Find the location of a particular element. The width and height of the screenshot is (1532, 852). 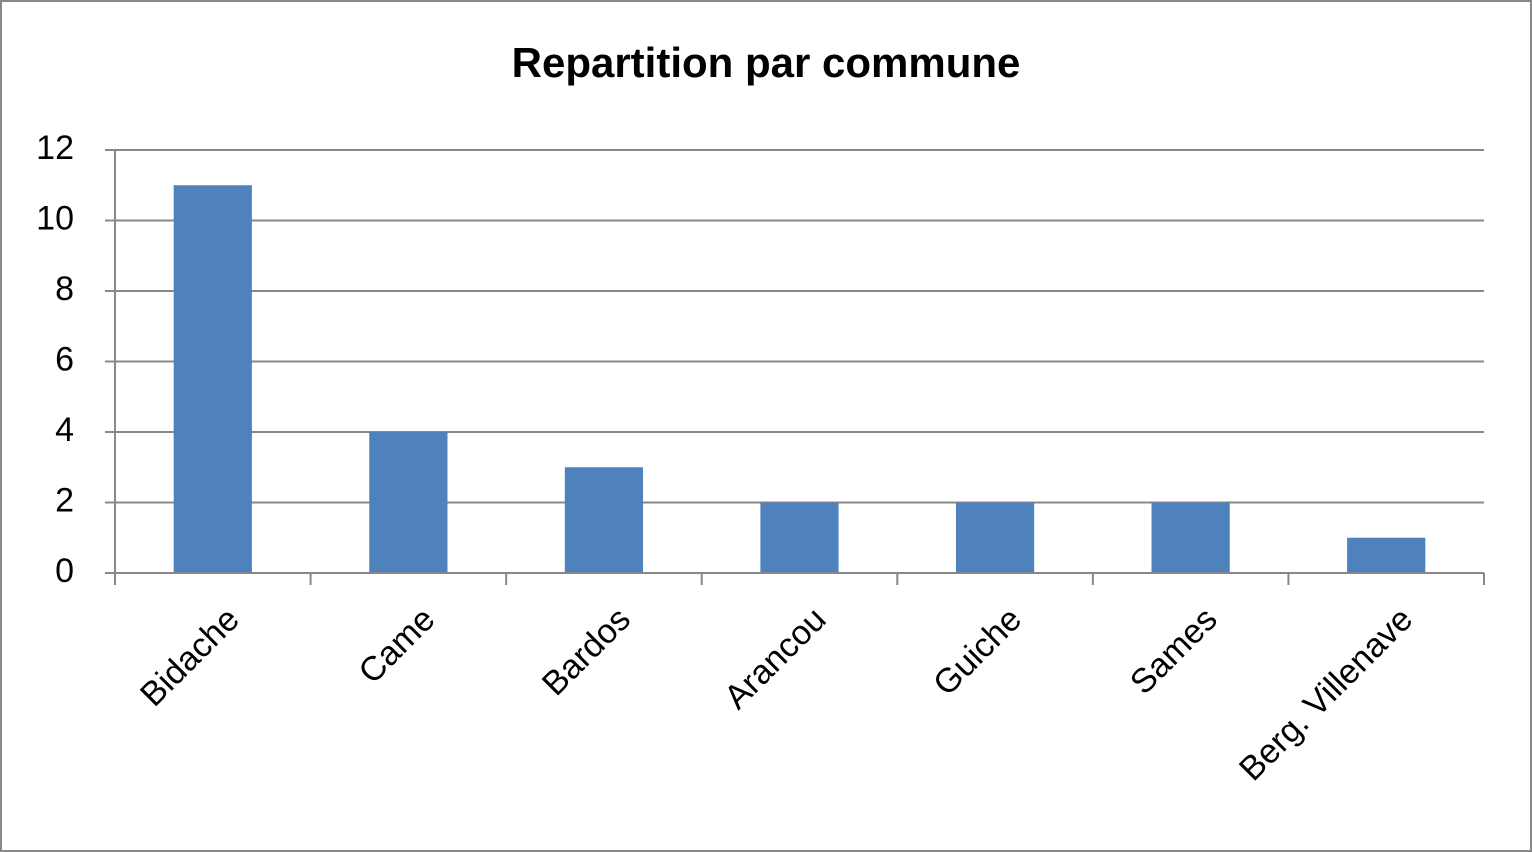

y-tick-label: 2 is located at coordinates (64, 500).